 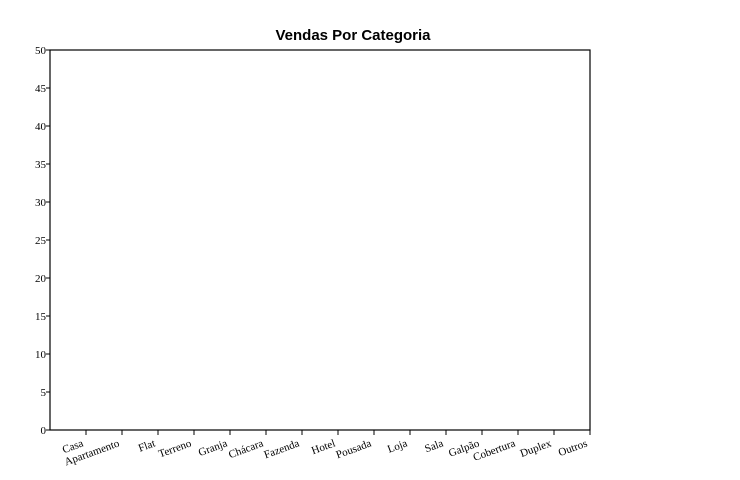 I want to click on y-tick-label: 35, so click(x=41, y=165).